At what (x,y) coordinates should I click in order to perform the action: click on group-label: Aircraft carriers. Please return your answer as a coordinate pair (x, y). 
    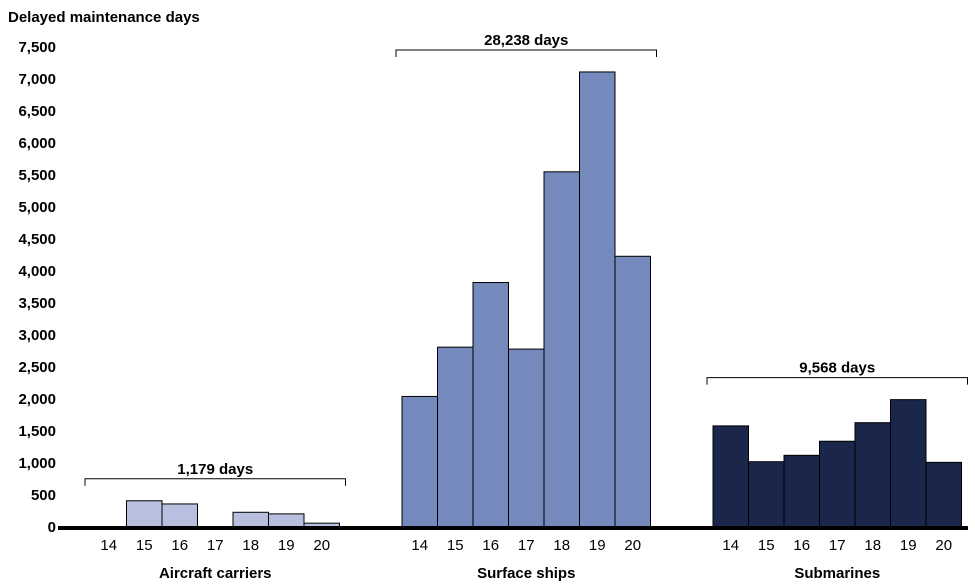
    Looking at the image, I should click on (215, 573).